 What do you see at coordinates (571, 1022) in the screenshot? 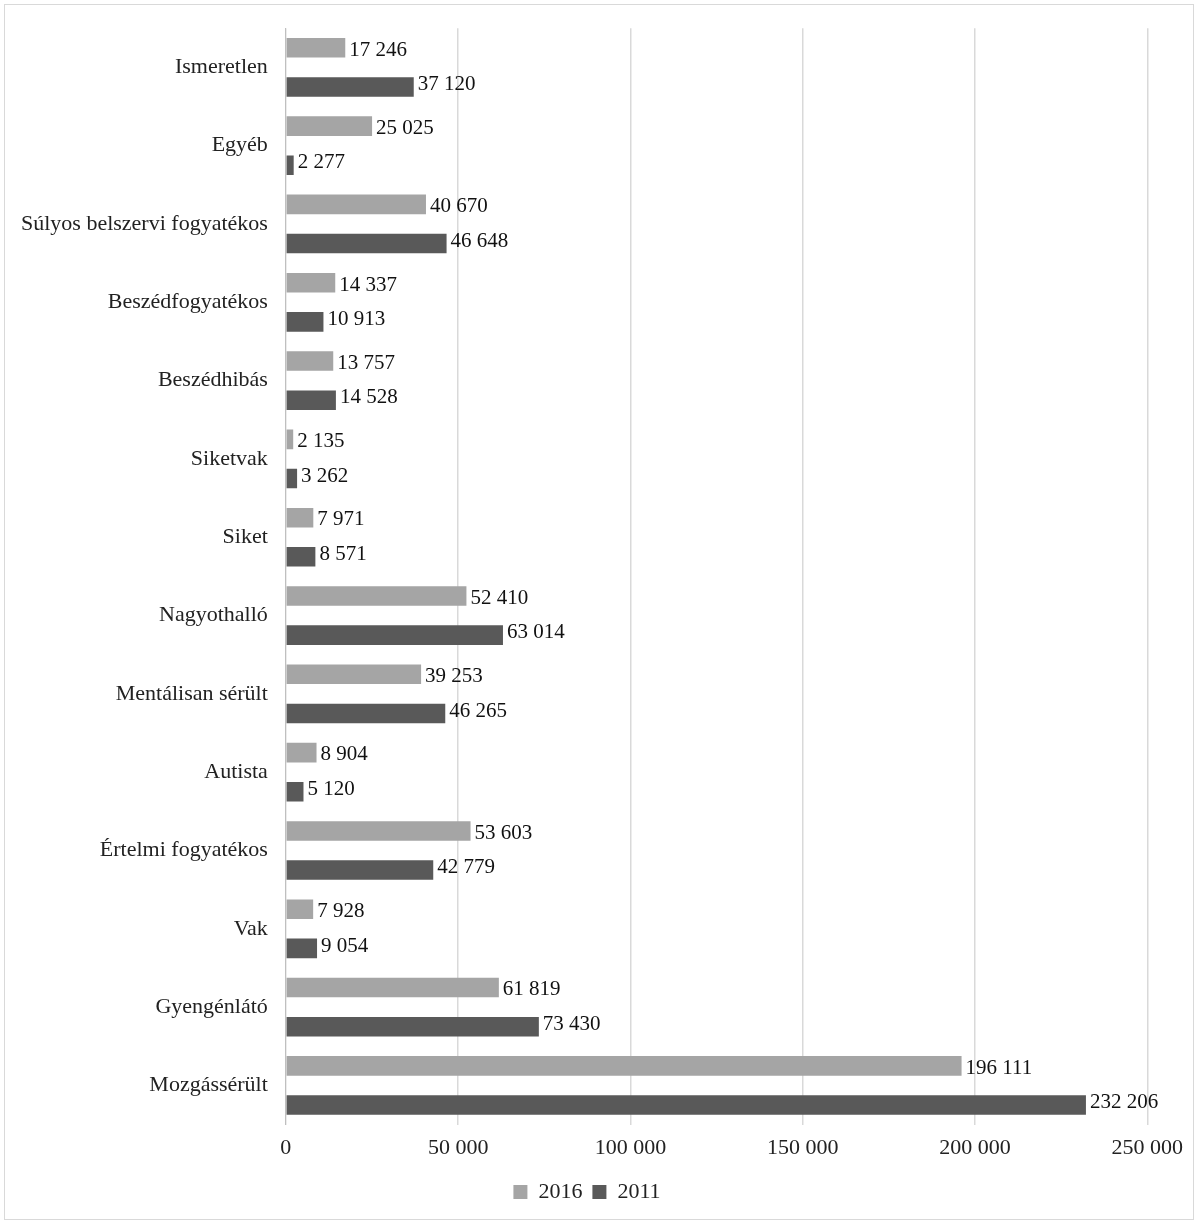
I see `data-label: 73 430` at bounding box center [571, 1022].